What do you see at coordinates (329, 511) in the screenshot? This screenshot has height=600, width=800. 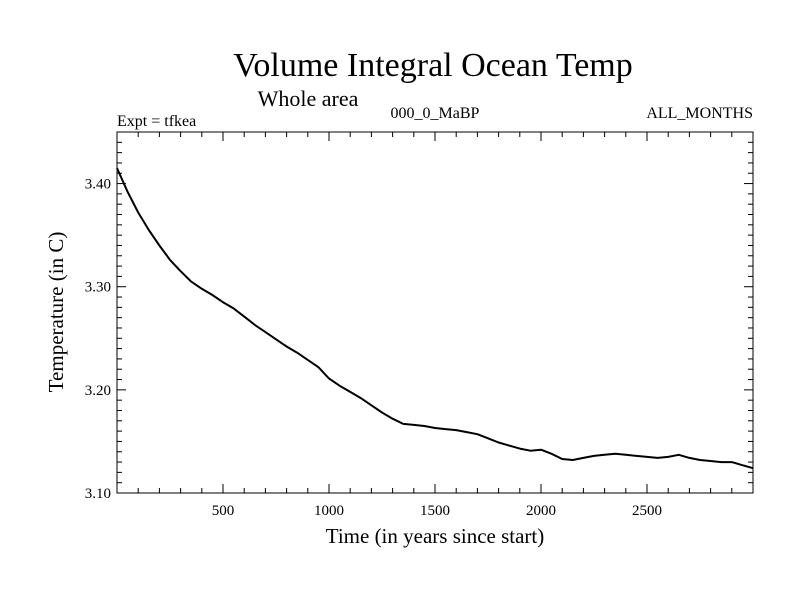 I see `x-tick-label: 1000` at bounding box center [329, 511].